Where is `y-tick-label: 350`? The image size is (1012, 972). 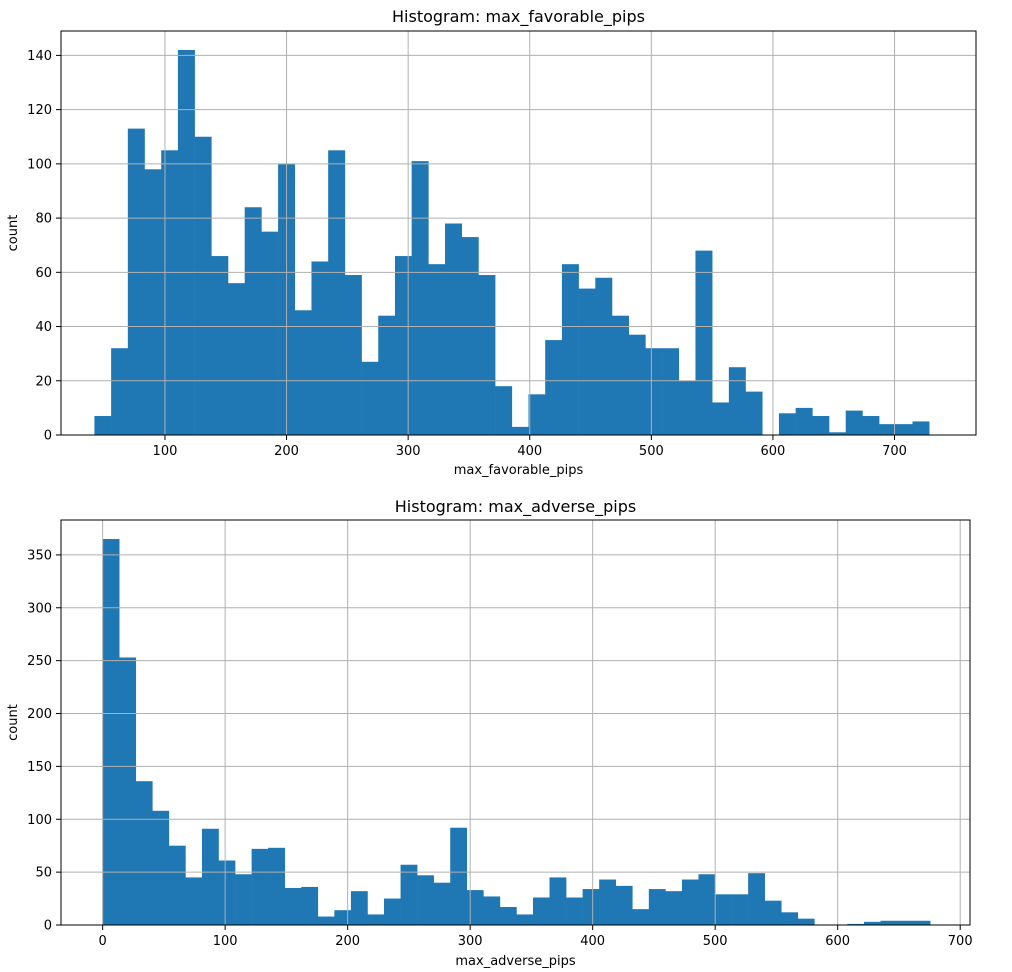 y-tick-label: 350 is located at coordinates (39, 555).